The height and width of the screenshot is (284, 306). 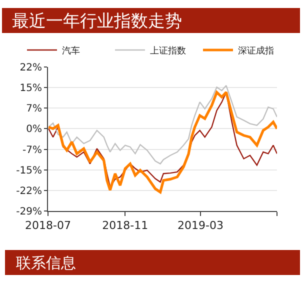 I want to click on text: 联系信息, so click(x=46, y=263).